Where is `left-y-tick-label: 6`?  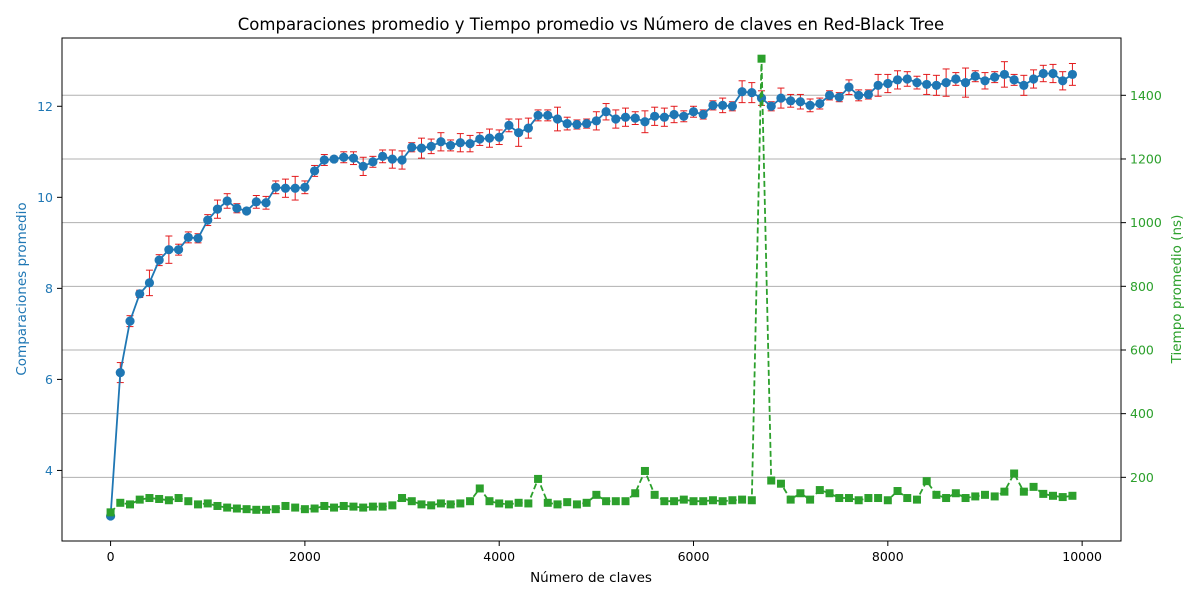 left-y-tick-label: 6 is located at coordinates (49, 379).